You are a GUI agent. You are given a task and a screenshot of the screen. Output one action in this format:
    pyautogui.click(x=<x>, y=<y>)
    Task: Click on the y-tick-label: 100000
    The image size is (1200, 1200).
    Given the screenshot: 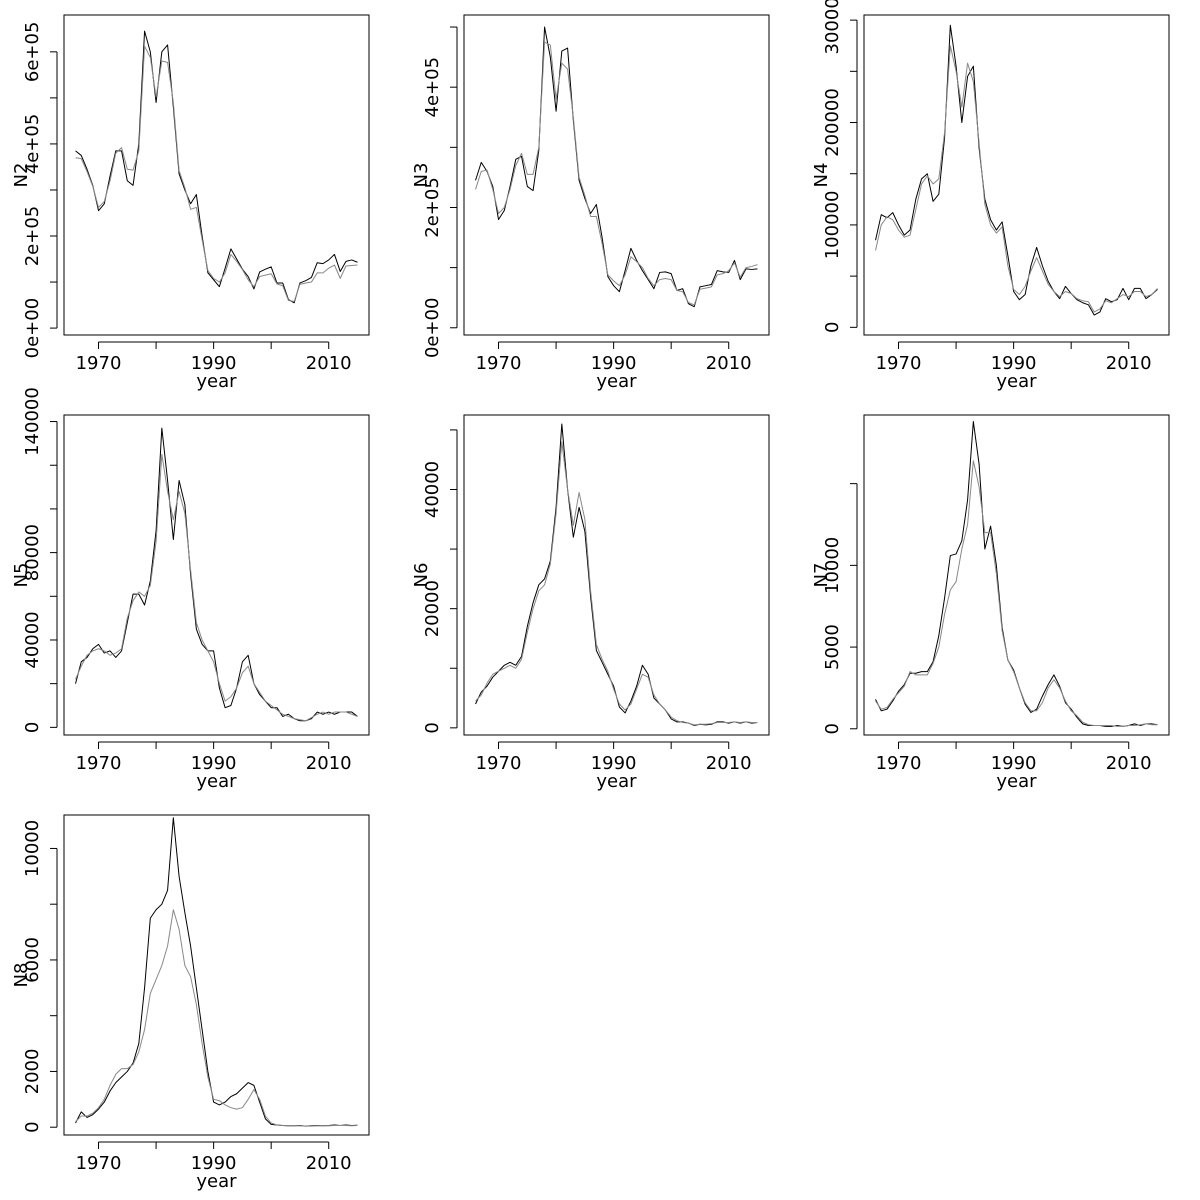 What is the action you would take?
    pyautogui.click(x=832, y=225)
    